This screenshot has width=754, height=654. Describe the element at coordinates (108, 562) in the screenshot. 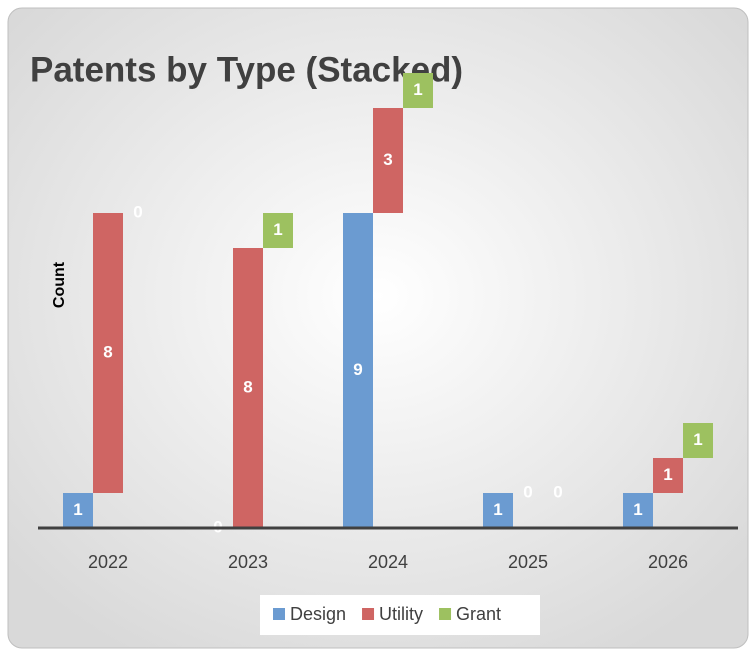

I see `x-tick-label: 2022` at that location.